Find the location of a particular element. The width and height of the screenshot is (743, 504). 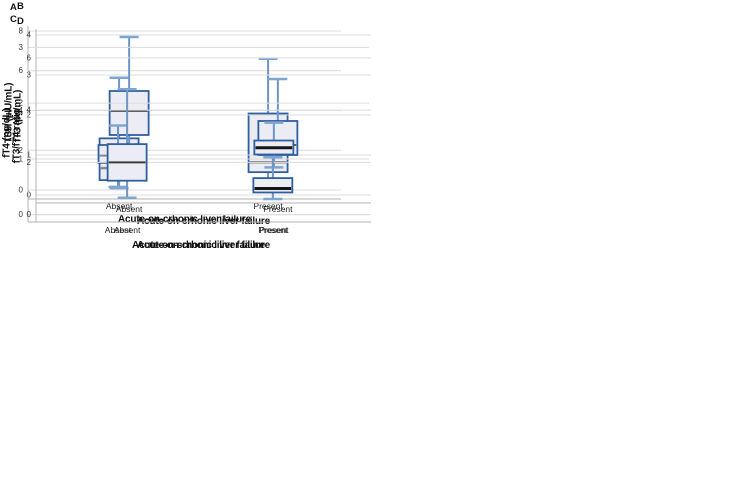

panel-c-x-axis-title: Acute-on-crhonic liver failure is located at coordinates (198, 245).